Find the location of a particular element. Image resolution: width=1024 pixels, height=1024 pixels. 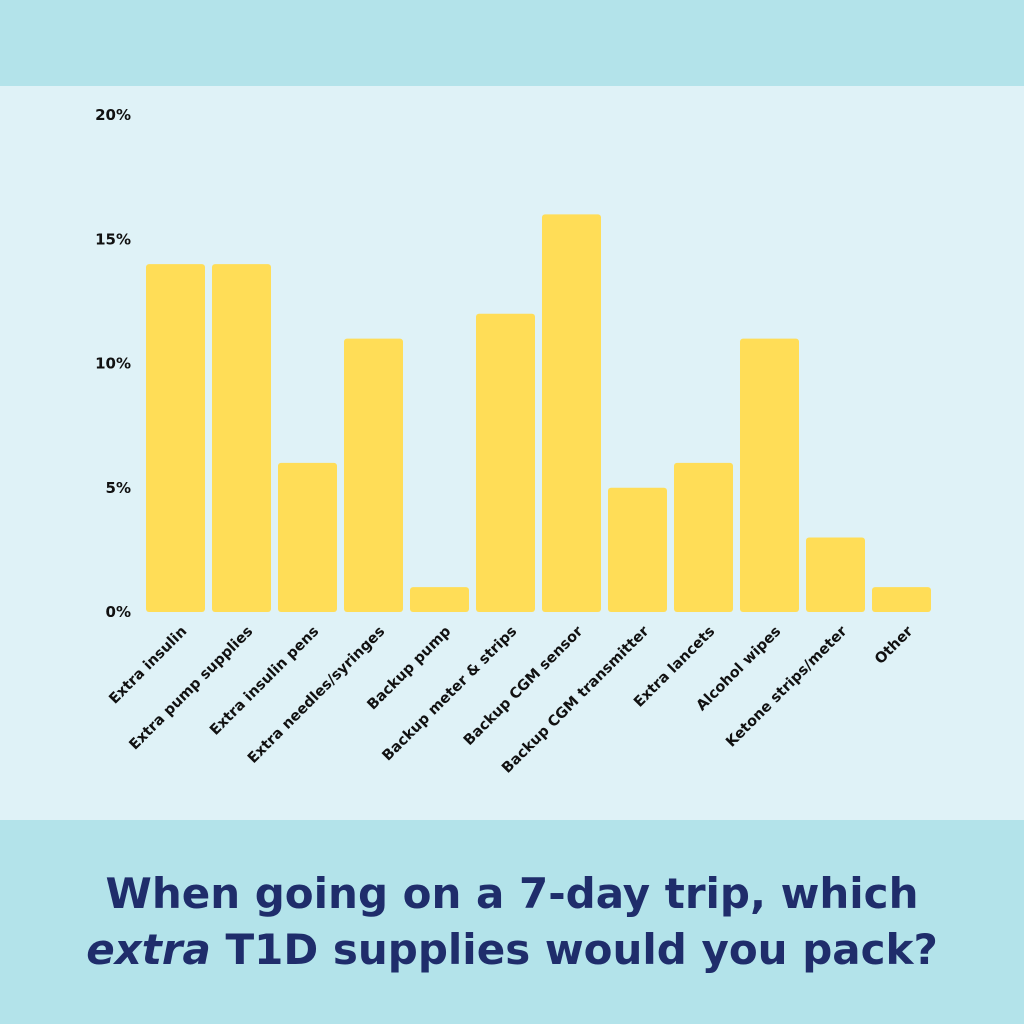

x-tick-label: Backup meter & strips is located at coordinates (450, 694).